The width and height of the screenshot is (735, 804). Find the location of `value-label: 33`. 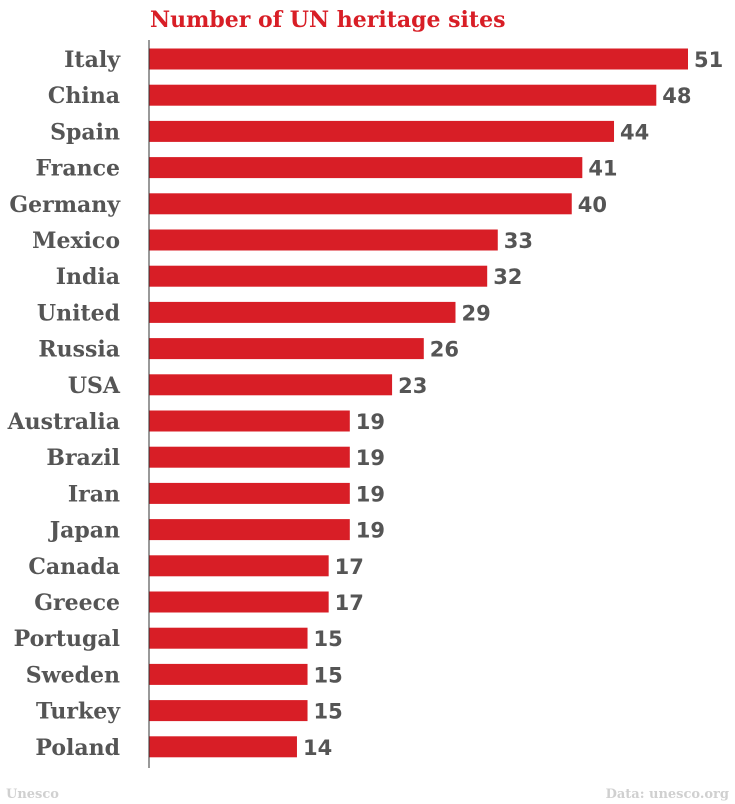

value-label: 33 is located at coordinates (518, 241).